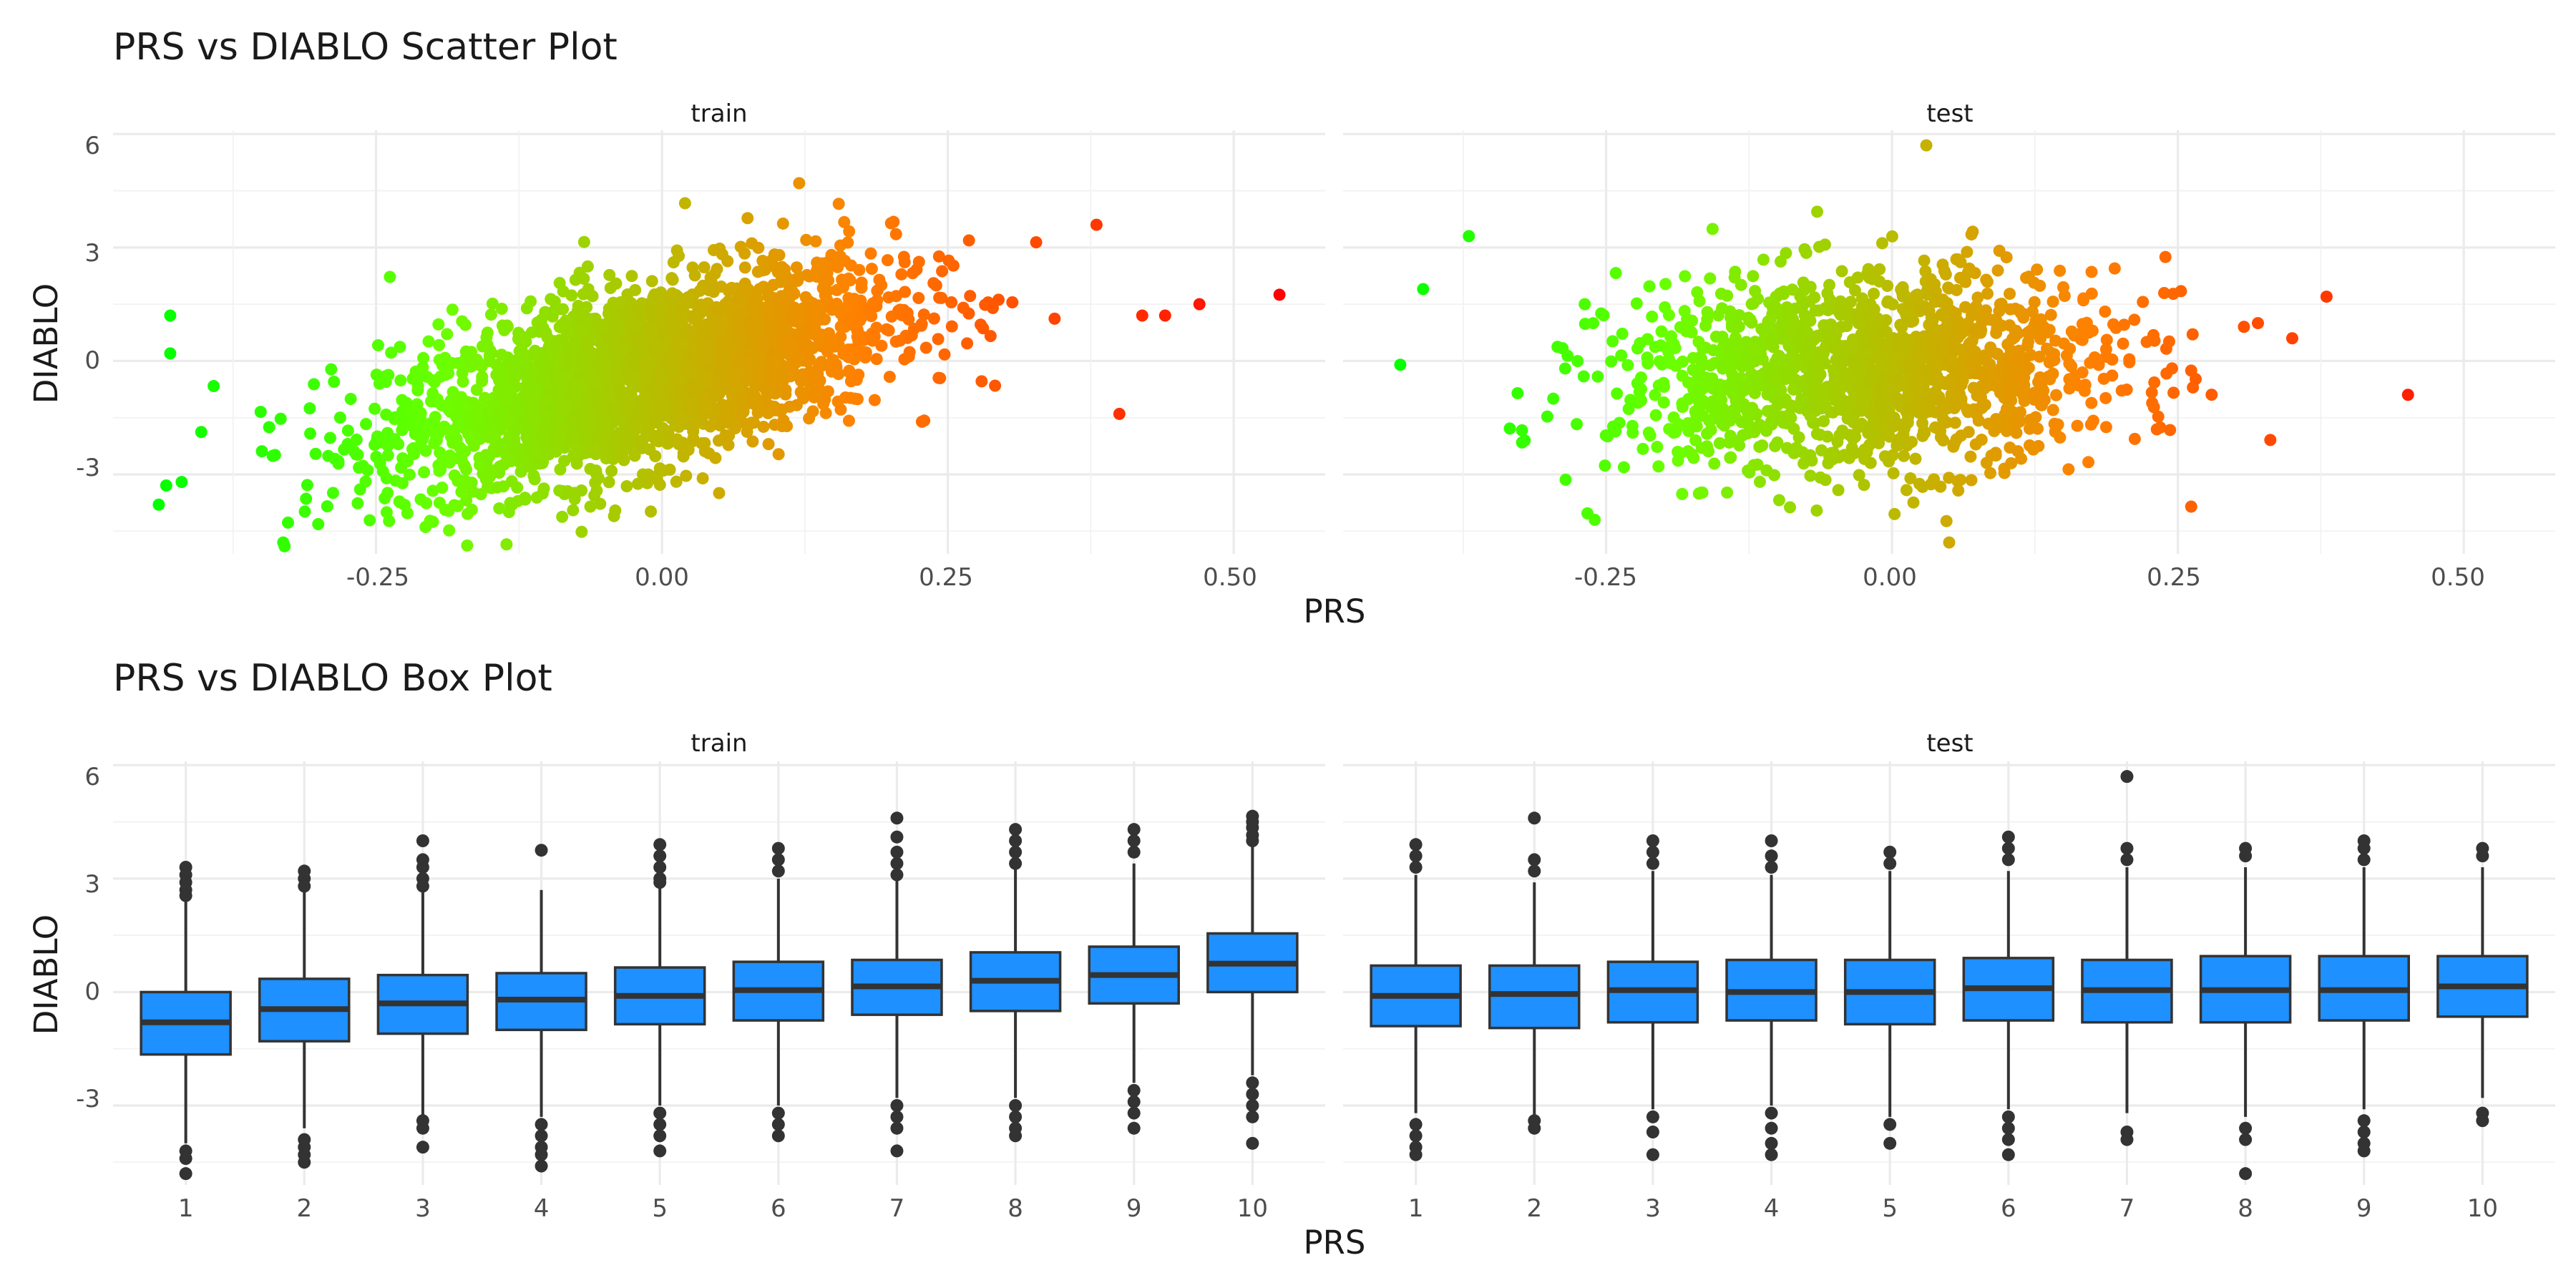 Image resolution: width=2576 pixels, height=1288 pixels. Describe the element at coordinates (2174, 577) in the screenshot. I see `scatter-test-x-tick-025: 0.25` at that location.